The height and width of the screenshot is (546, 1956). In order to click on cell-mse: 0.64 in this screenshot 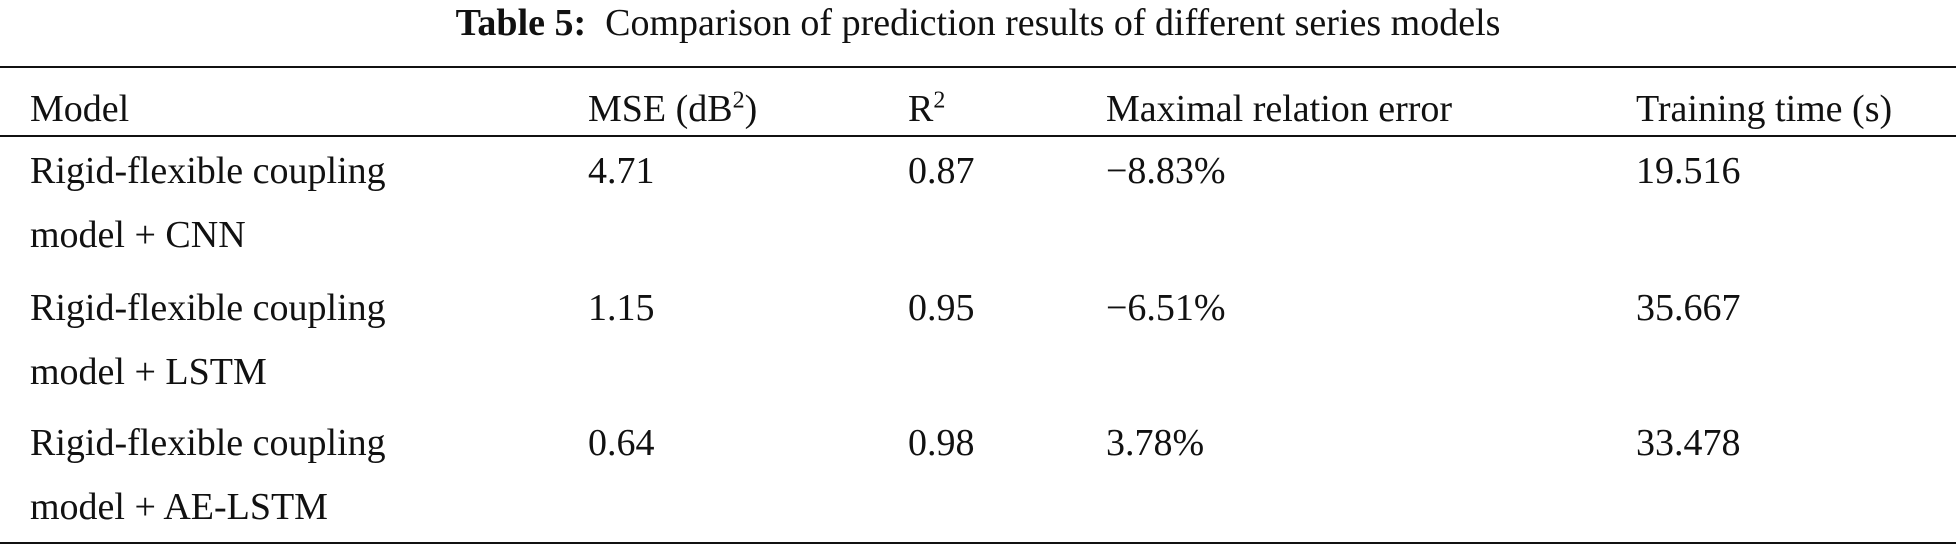, I will do `click(621, 443)`.